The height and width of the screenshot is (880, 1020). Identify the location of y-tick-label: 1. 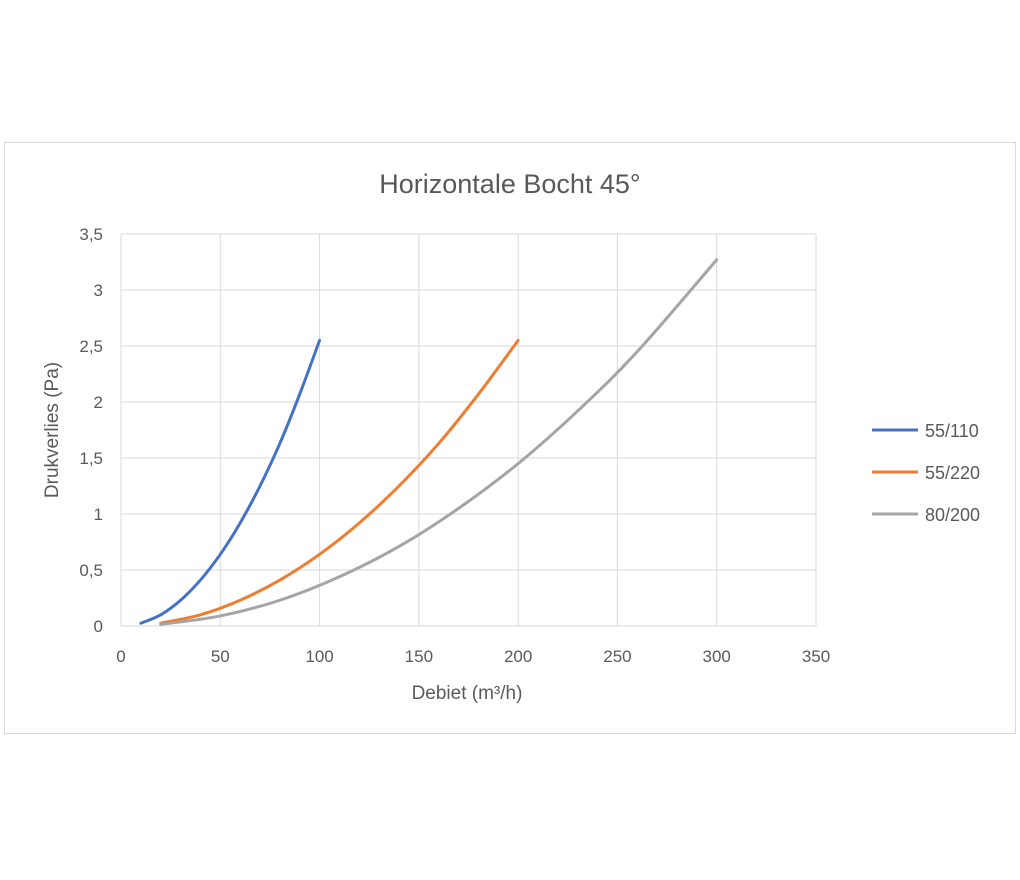
(98, 514).